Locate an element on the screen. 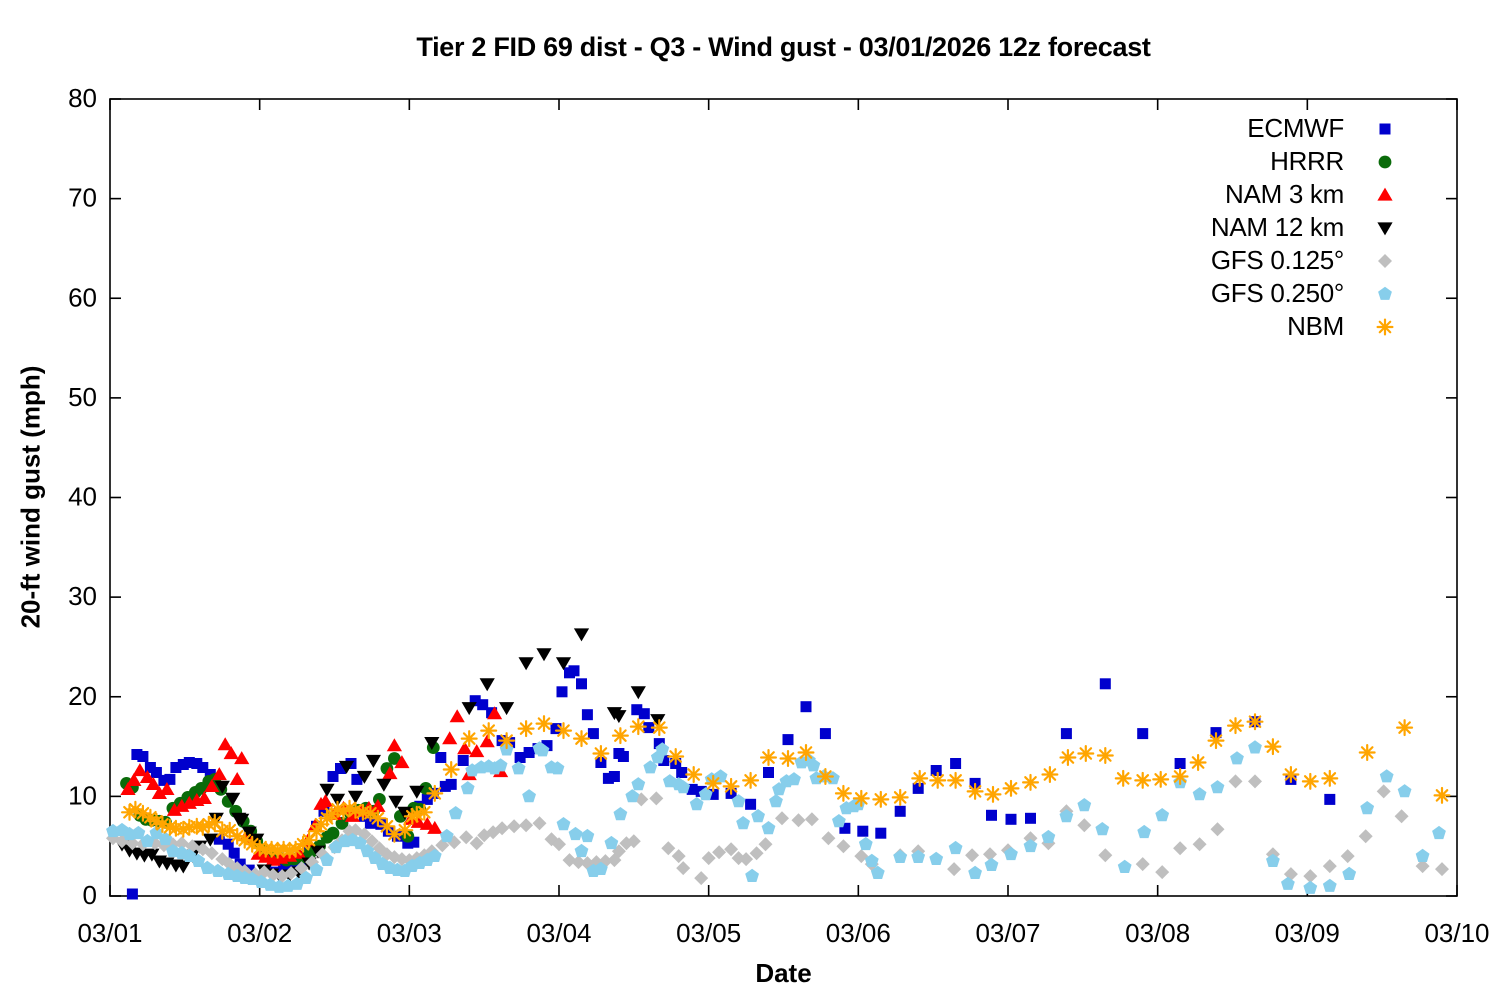 The height and width of the screenshot is (1000, 1500). series-nbm is located at coordinates (785, 786).